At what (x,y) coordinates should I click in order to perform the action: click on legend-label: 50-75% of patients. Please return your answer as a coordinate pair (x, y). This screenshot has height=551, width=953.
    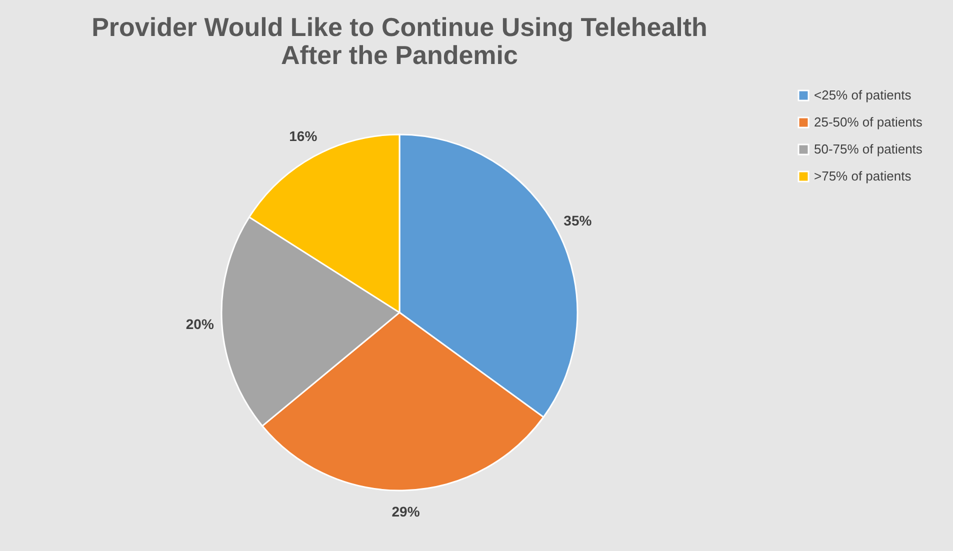
    Looking at the image, I should click on (868, 149).